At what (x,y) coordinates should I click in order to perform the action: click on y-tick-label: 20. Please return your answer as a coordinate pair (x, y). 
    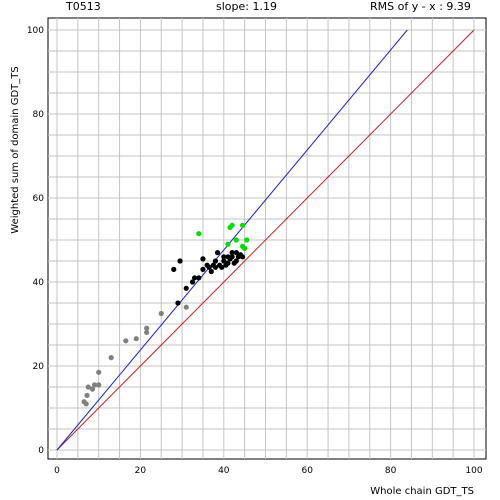
    Looking at the image, I should click on (39, 367).